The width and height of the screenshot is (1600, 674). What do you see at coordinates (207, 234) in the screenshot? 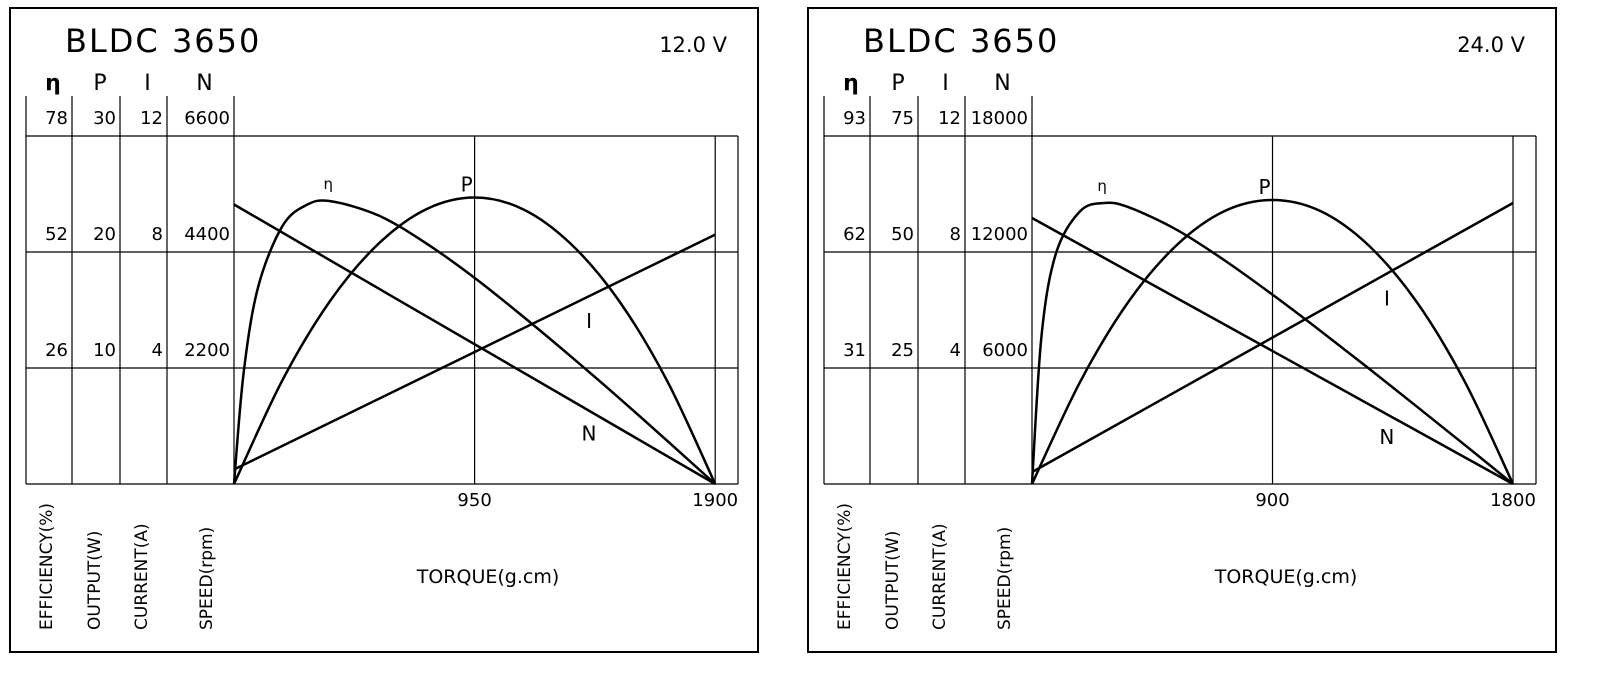
I see `axis-tick-label: 4400` at bounding box center [207, 234].